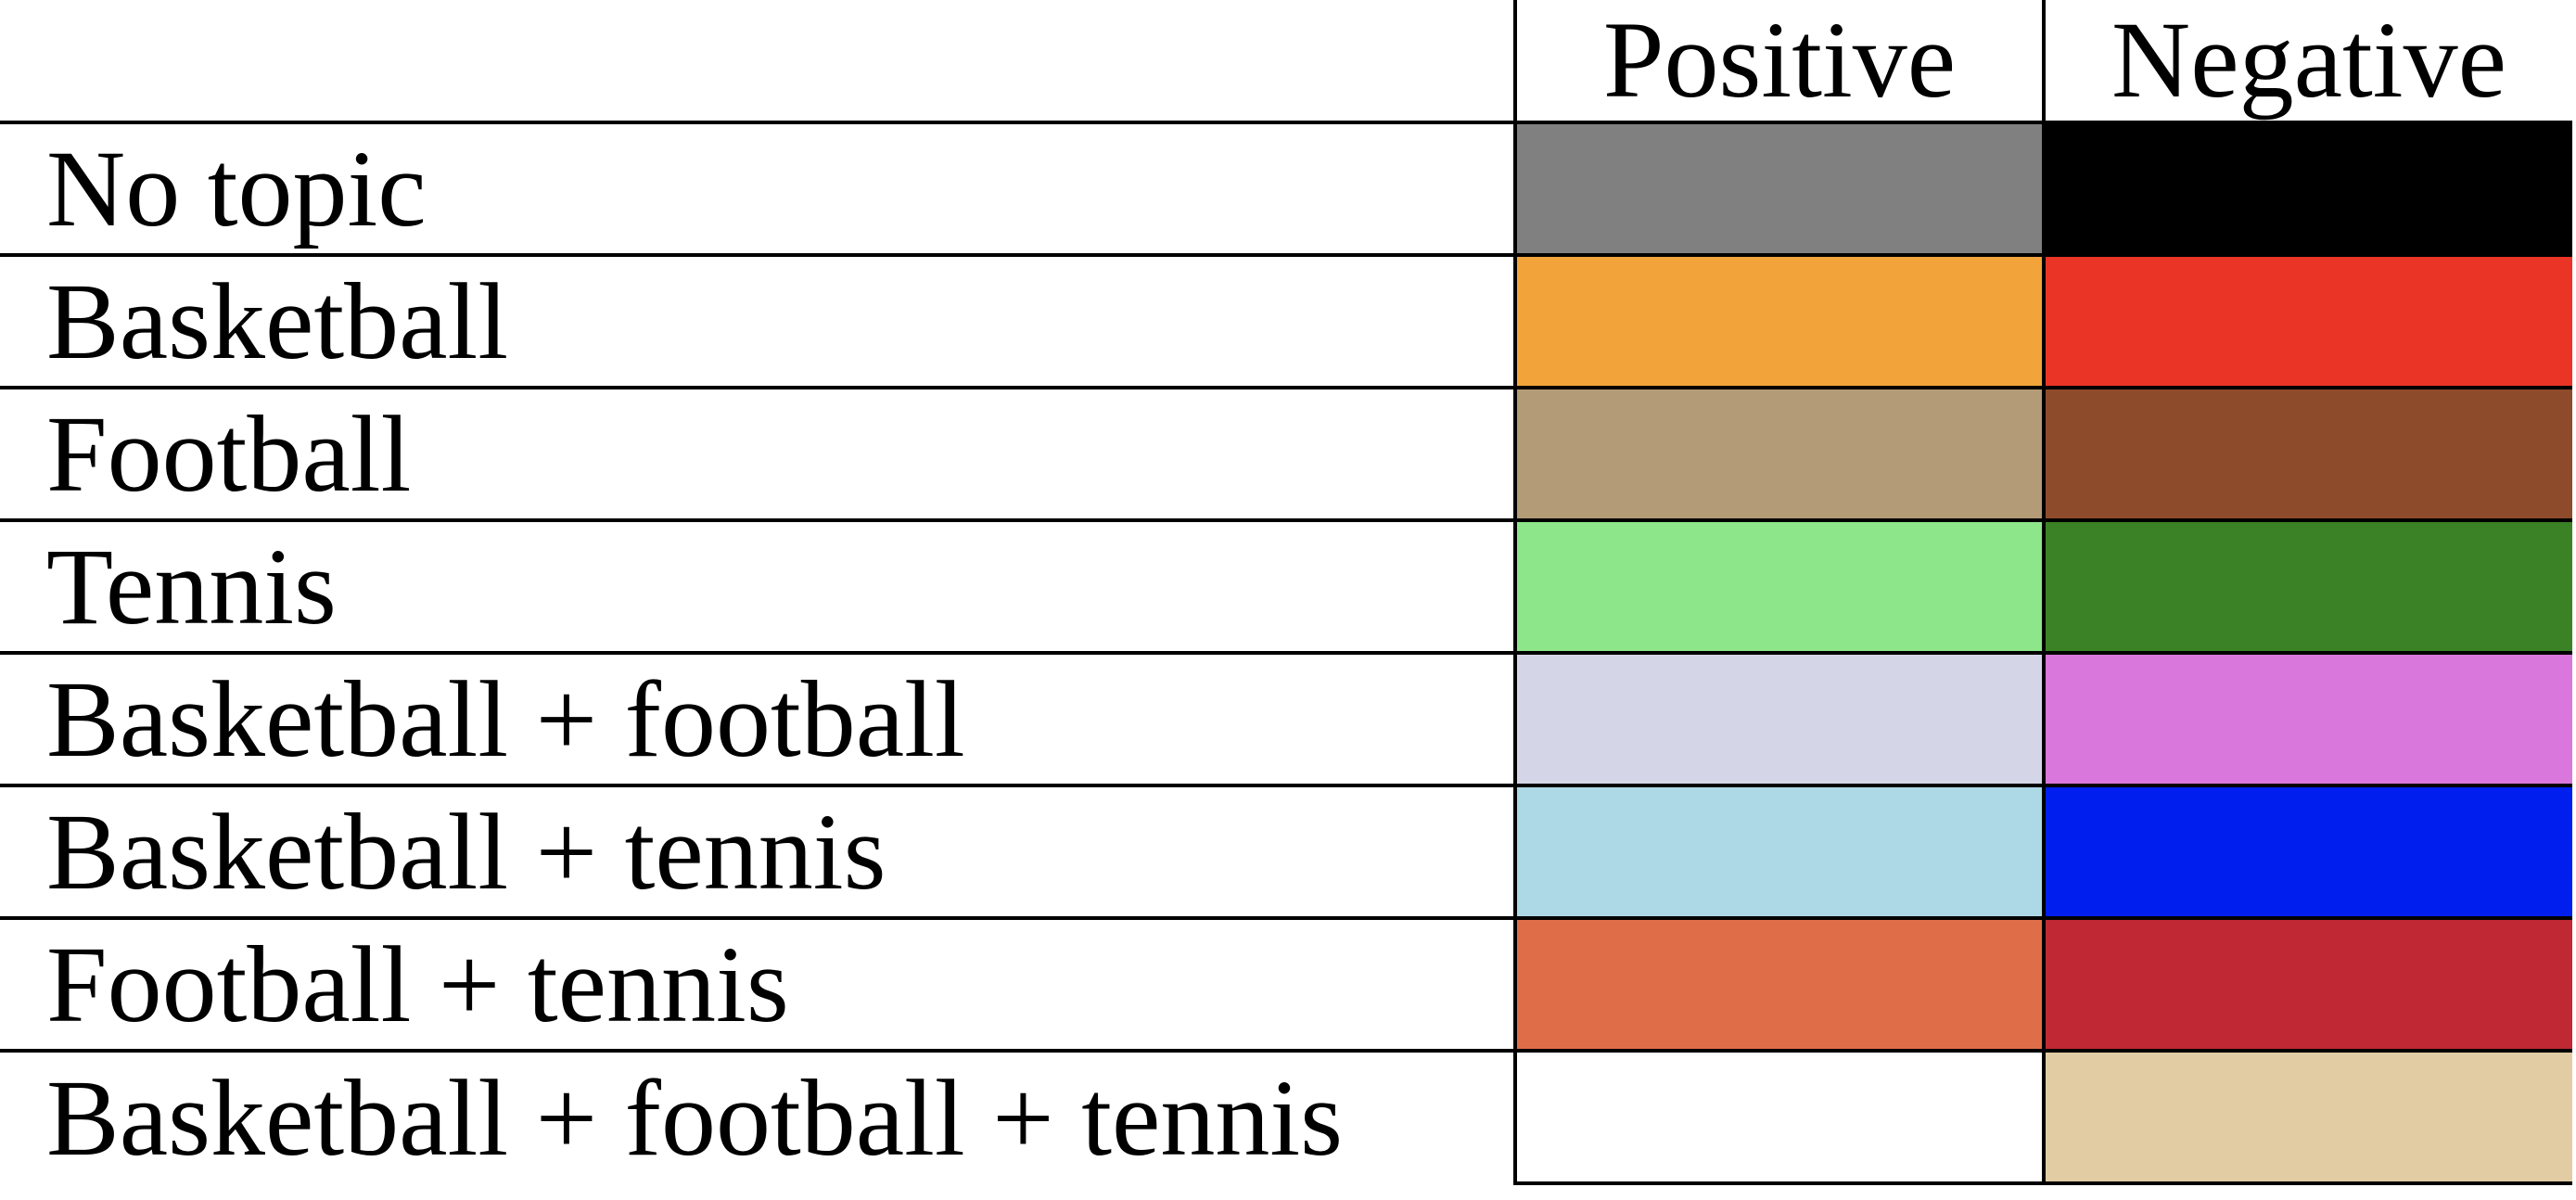  What do you see at coordinates (759, 586) in the screenshot?
I see `row-label: Tennis` at bounding box center [759, 586].